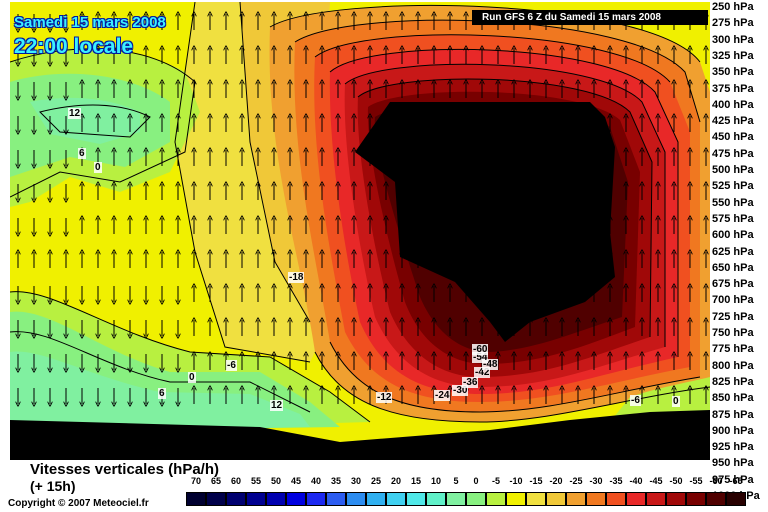  I want to click on pressure-tick-label: 850 hPa, so click(733, 398).